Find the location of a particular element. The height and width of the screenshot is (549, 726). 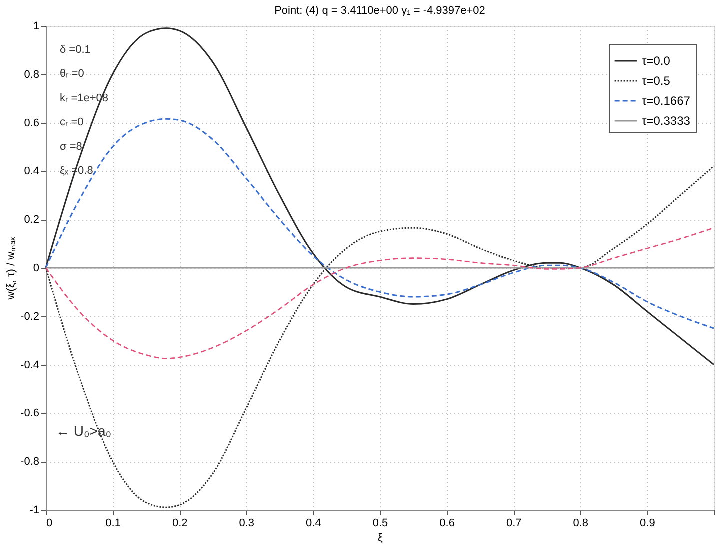

y-tick-label: 1 is located at coordinates (36, 26).